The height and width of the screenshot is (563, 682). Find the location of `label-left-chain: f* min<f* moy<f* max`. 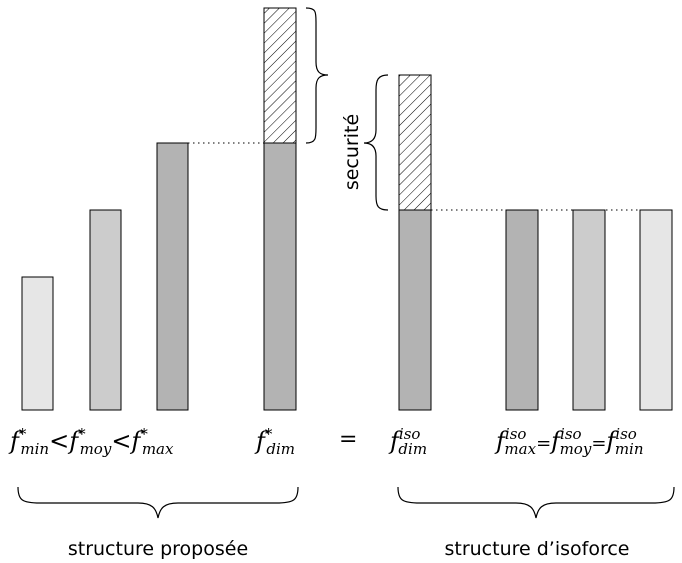

label-left-chain: f* min<f* moy<f* max is located at coordinates (91, 441).